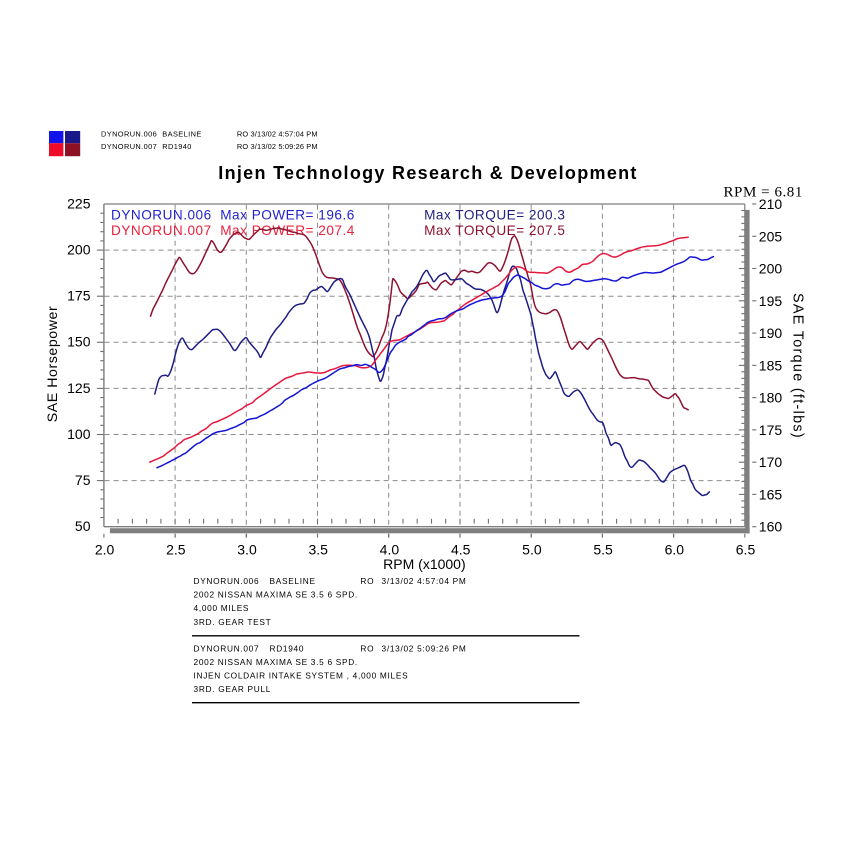  I want to click on svg-text: 3RD. GEAR PULL, so click(233, 689).